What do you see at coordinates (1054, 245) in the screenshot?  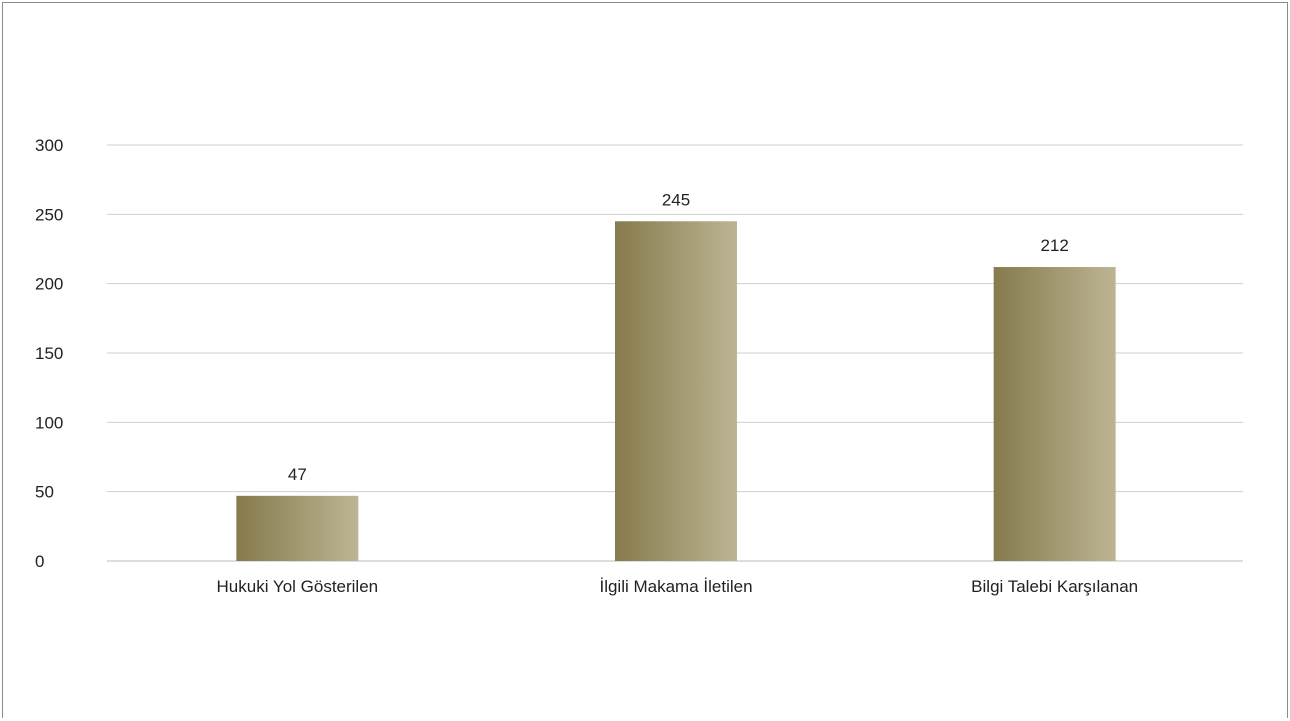 I see `data-label-3: 212` at bounding box center [1054, 245].